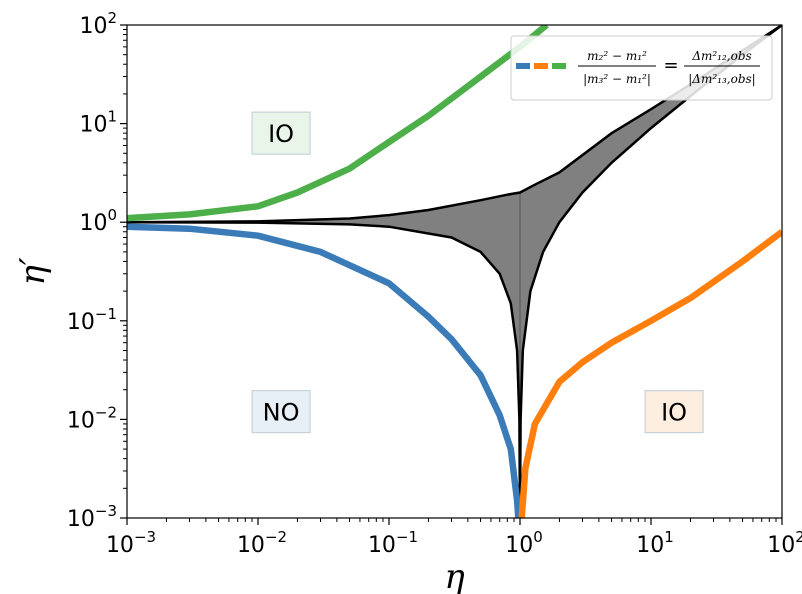  Describe the element at coordinates (131, 543) in the screenshot. I see `x-tick-label: 10⁻³` at that location.